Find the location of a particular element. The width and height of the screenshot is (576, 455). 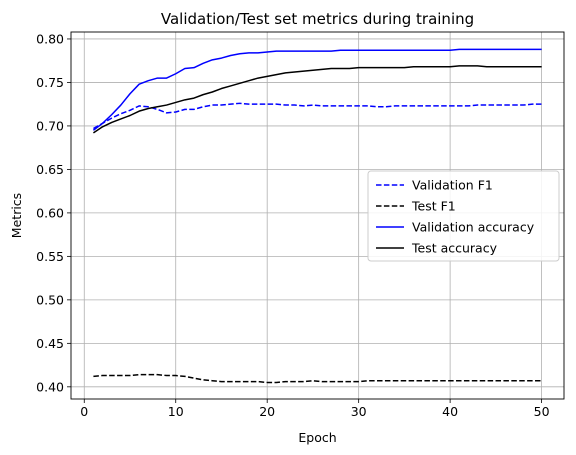

x-tick-label: 20 is located at coordinates (267, 411).